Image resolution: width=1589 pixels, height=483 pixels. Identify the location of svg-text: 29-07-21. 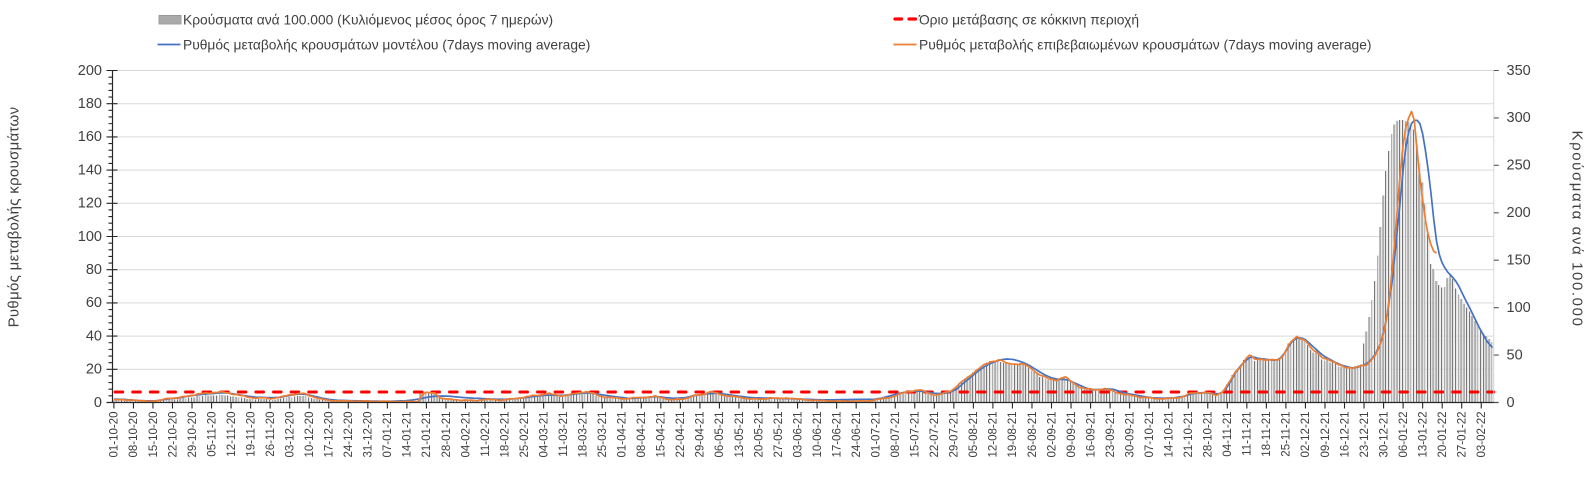
(955, 435).